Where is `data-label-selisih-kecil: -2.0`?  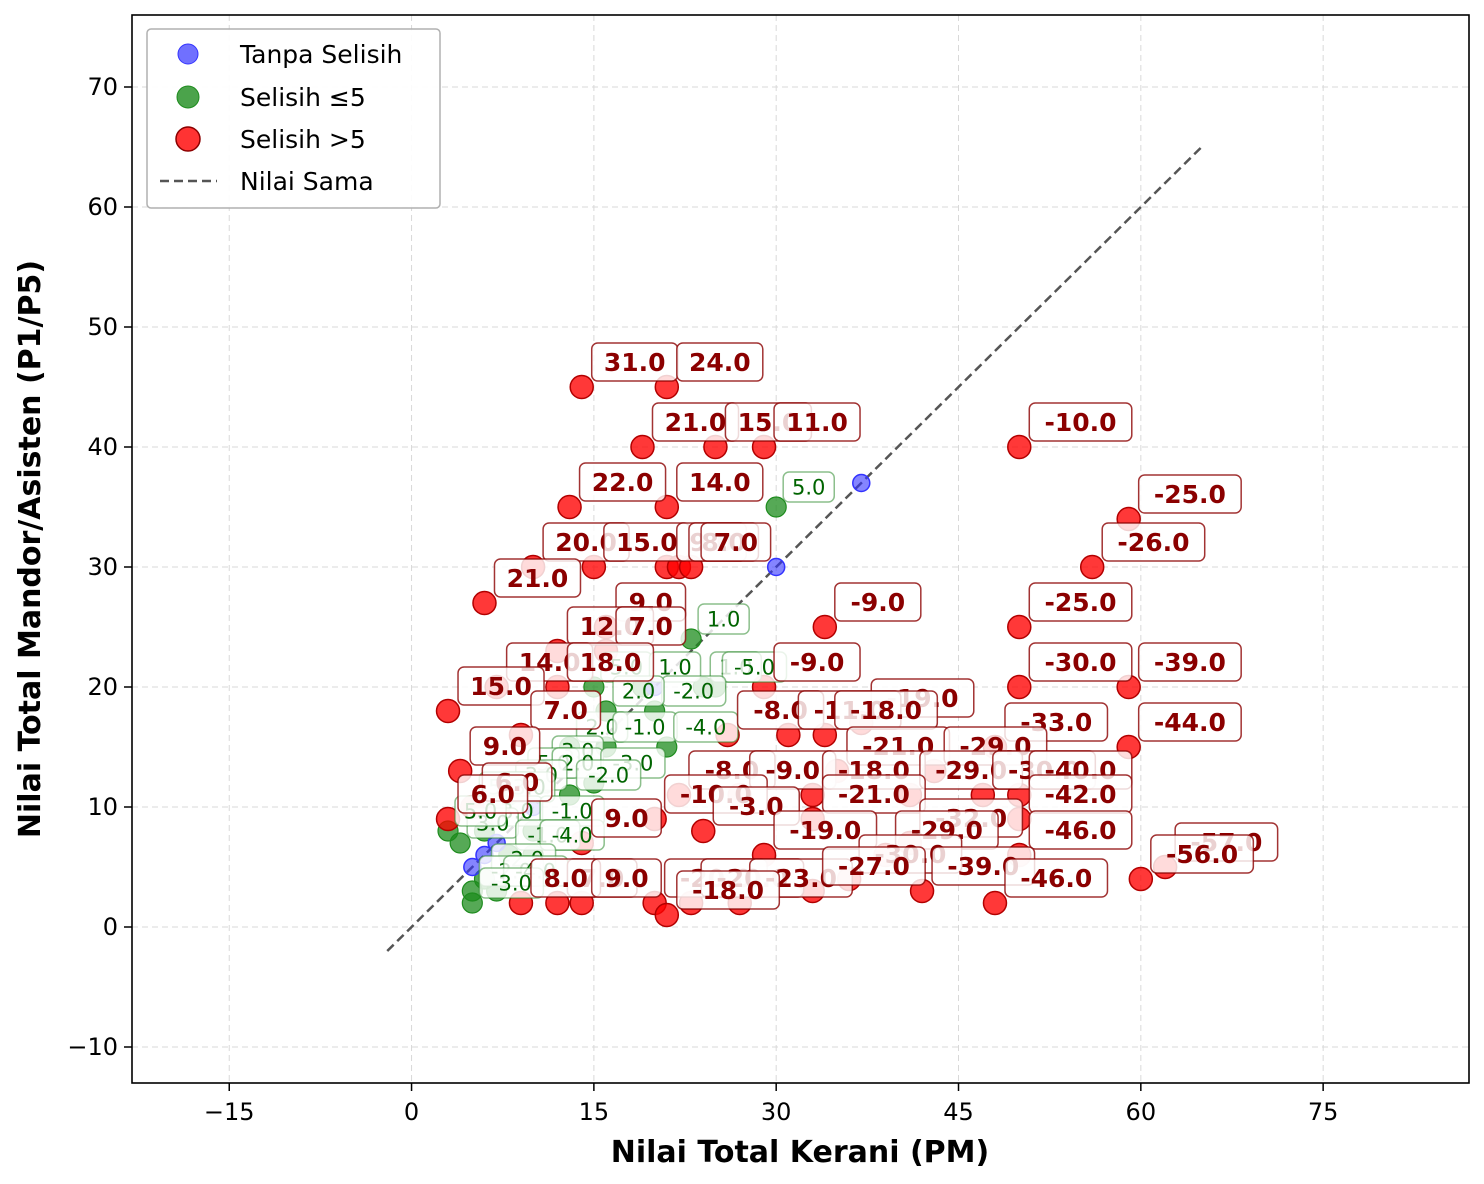 data-label-selisih-kecil: -2.0 is located at coordinates (693, 691).